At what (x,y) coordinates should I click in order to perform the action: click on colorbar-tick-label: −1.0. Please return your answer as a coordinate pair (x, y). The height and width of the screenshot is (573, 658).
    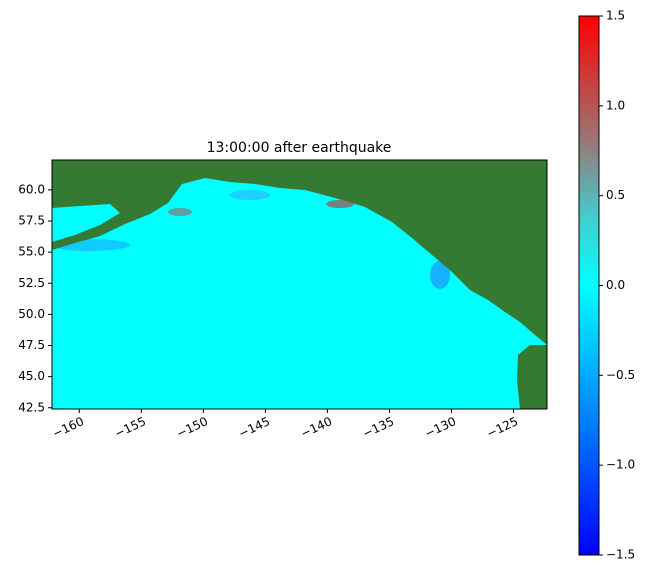
    Looking at the image, I should click on (620, 465).